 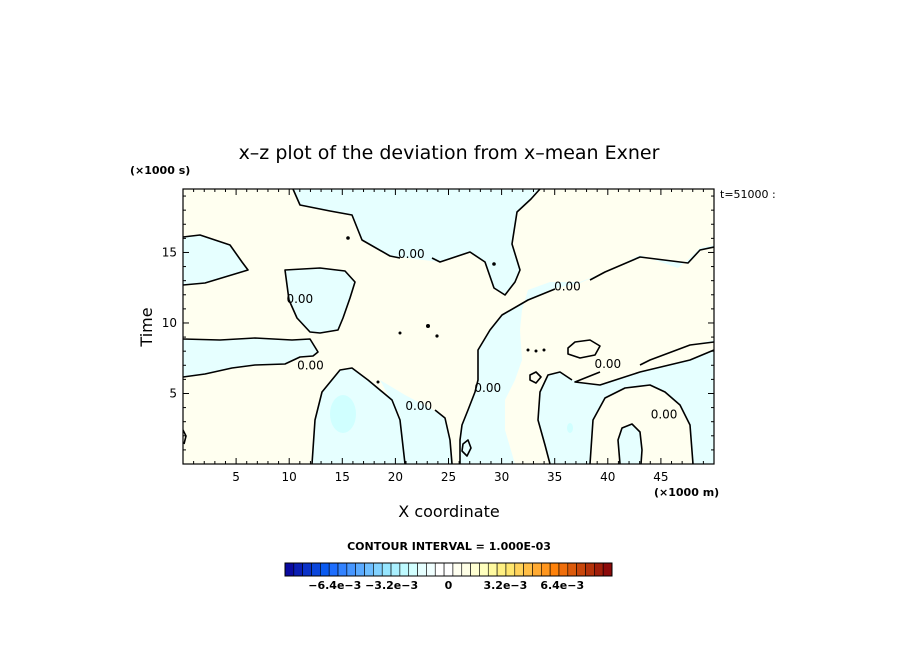 I want to click on positive-region-lower-right, so click(x=641, y=424).